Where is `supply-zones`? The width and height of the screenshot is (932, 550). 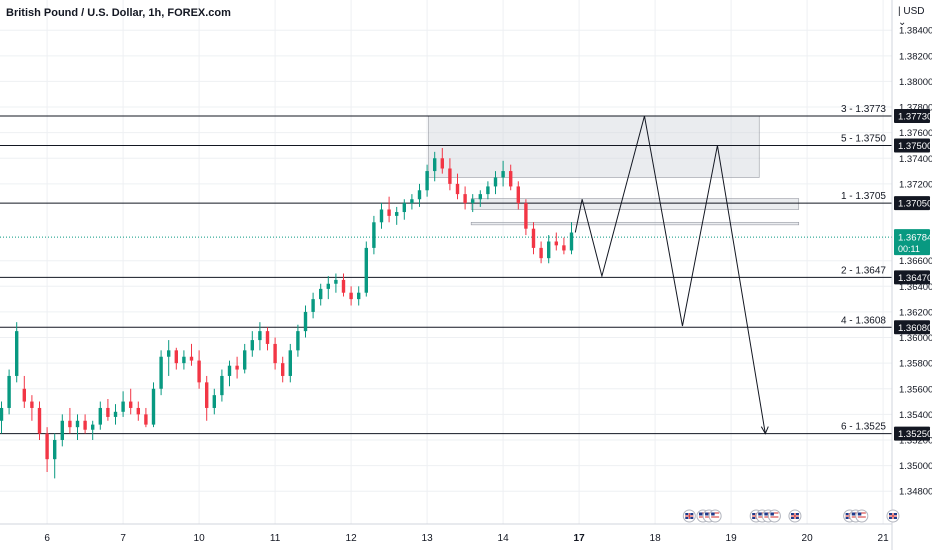 supply-zones is located at coordinates (614, 170).